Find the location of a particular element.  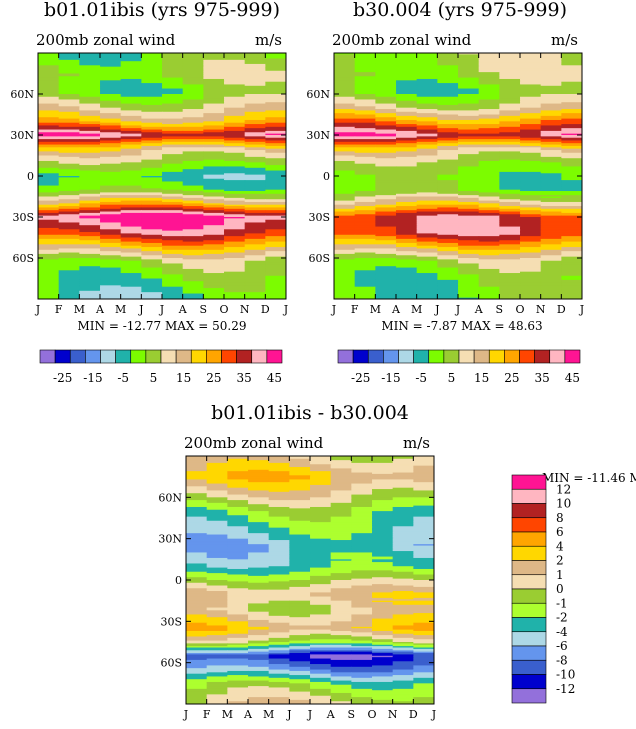

min-max-stats: MIN = -12.77 MAX = 50.29 is located at coordinates (162, 326).